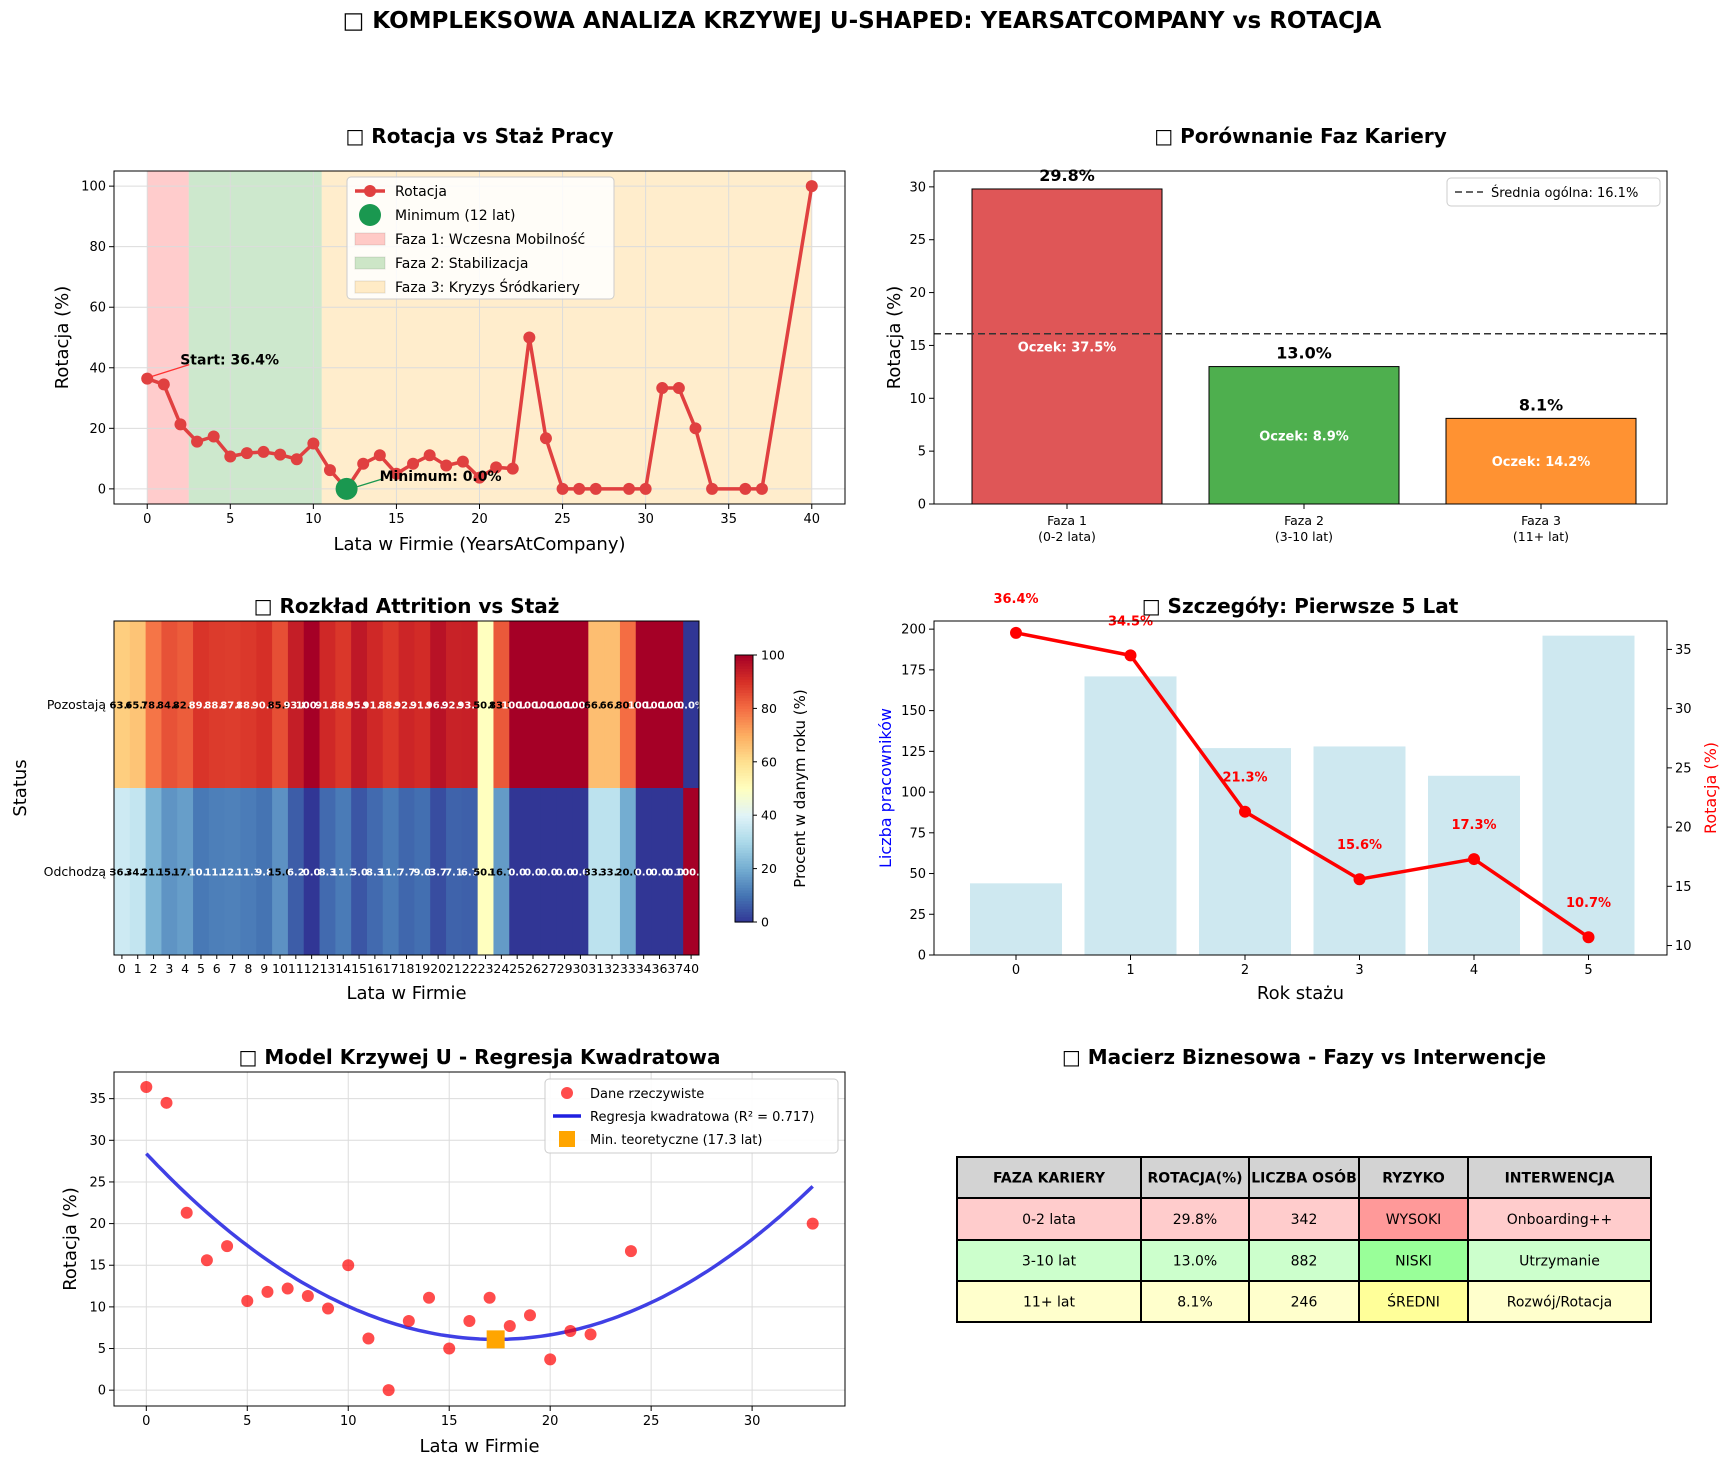 The height and width of the screenshot is (1460, 1724). What do you see at coordinates (922, 452) in the screenshot?
I see `p2-ytick-label: 5` at bounding box center [922, 452].